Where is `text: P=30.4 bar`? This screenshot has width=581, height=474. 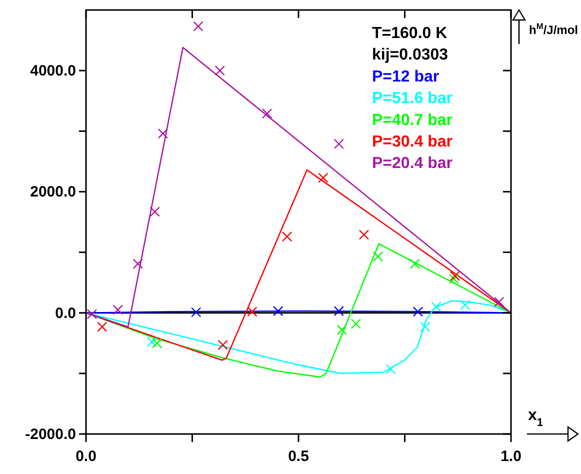
text: P=30.4 bar is located at coordinates (412, 142).